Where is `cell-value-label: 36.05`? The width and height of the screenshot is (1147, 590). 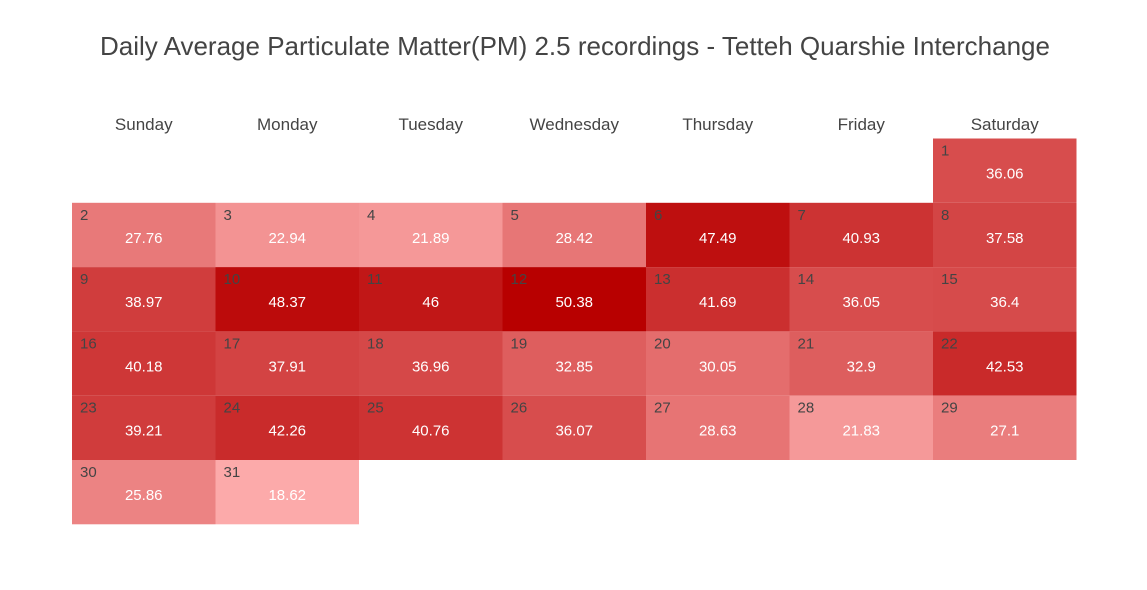
cell-value-label: 36.05 is located at coordinates (861, 302).